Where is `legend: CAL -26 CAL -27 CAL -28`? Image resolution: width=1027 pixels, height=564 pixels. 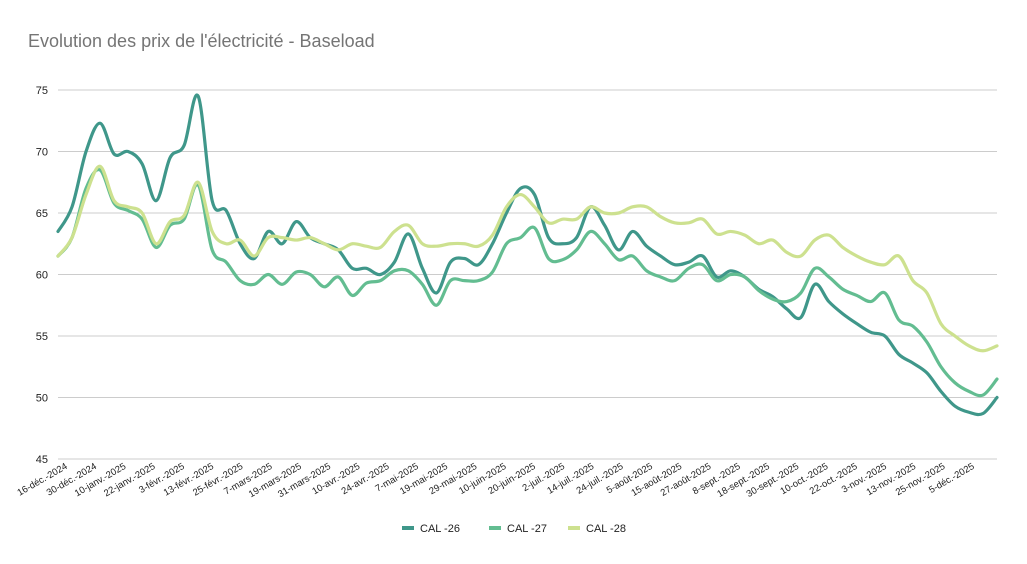 legend: CAL -26 CAL -27 CAL -28 is located at coordinates (514, 529).